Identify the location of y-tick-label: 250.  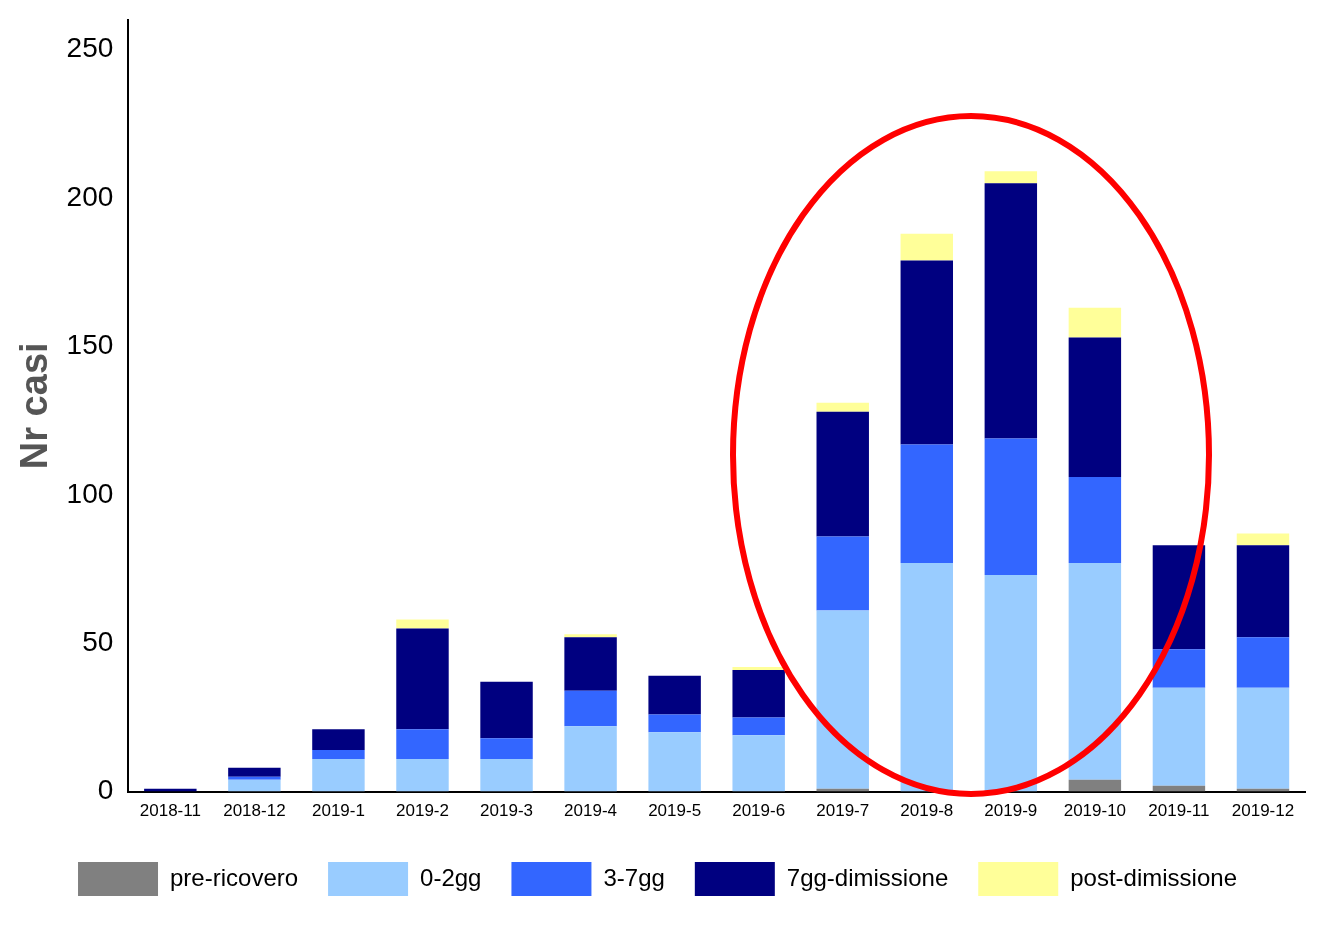
(90, 48).